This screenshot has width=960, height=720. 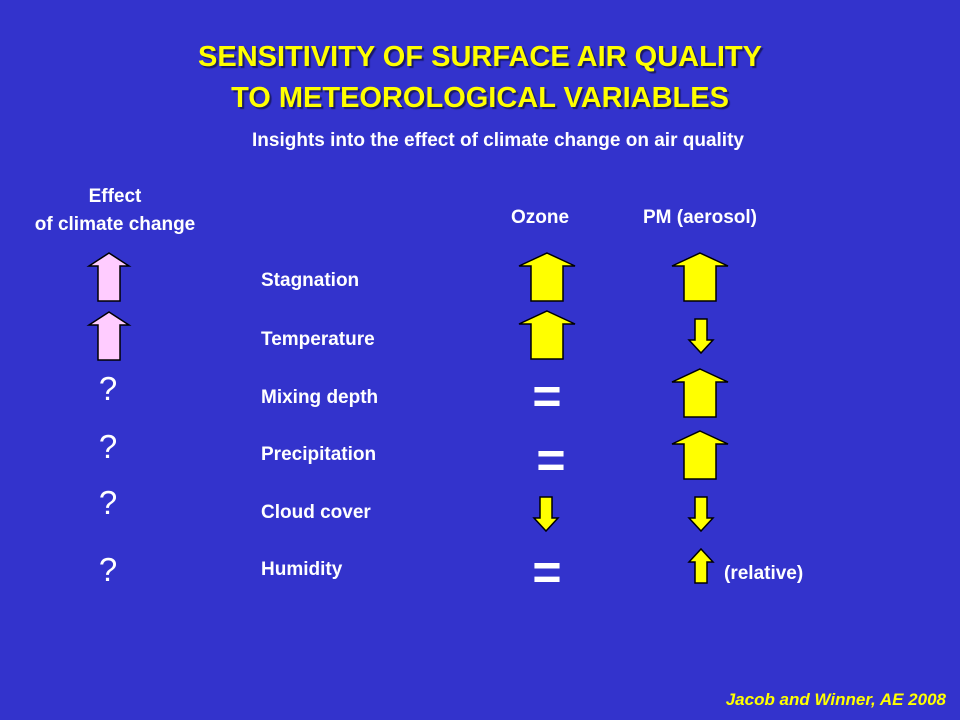 I want to click on effect-header-line-1: Effect, so click(x=115, y=196).